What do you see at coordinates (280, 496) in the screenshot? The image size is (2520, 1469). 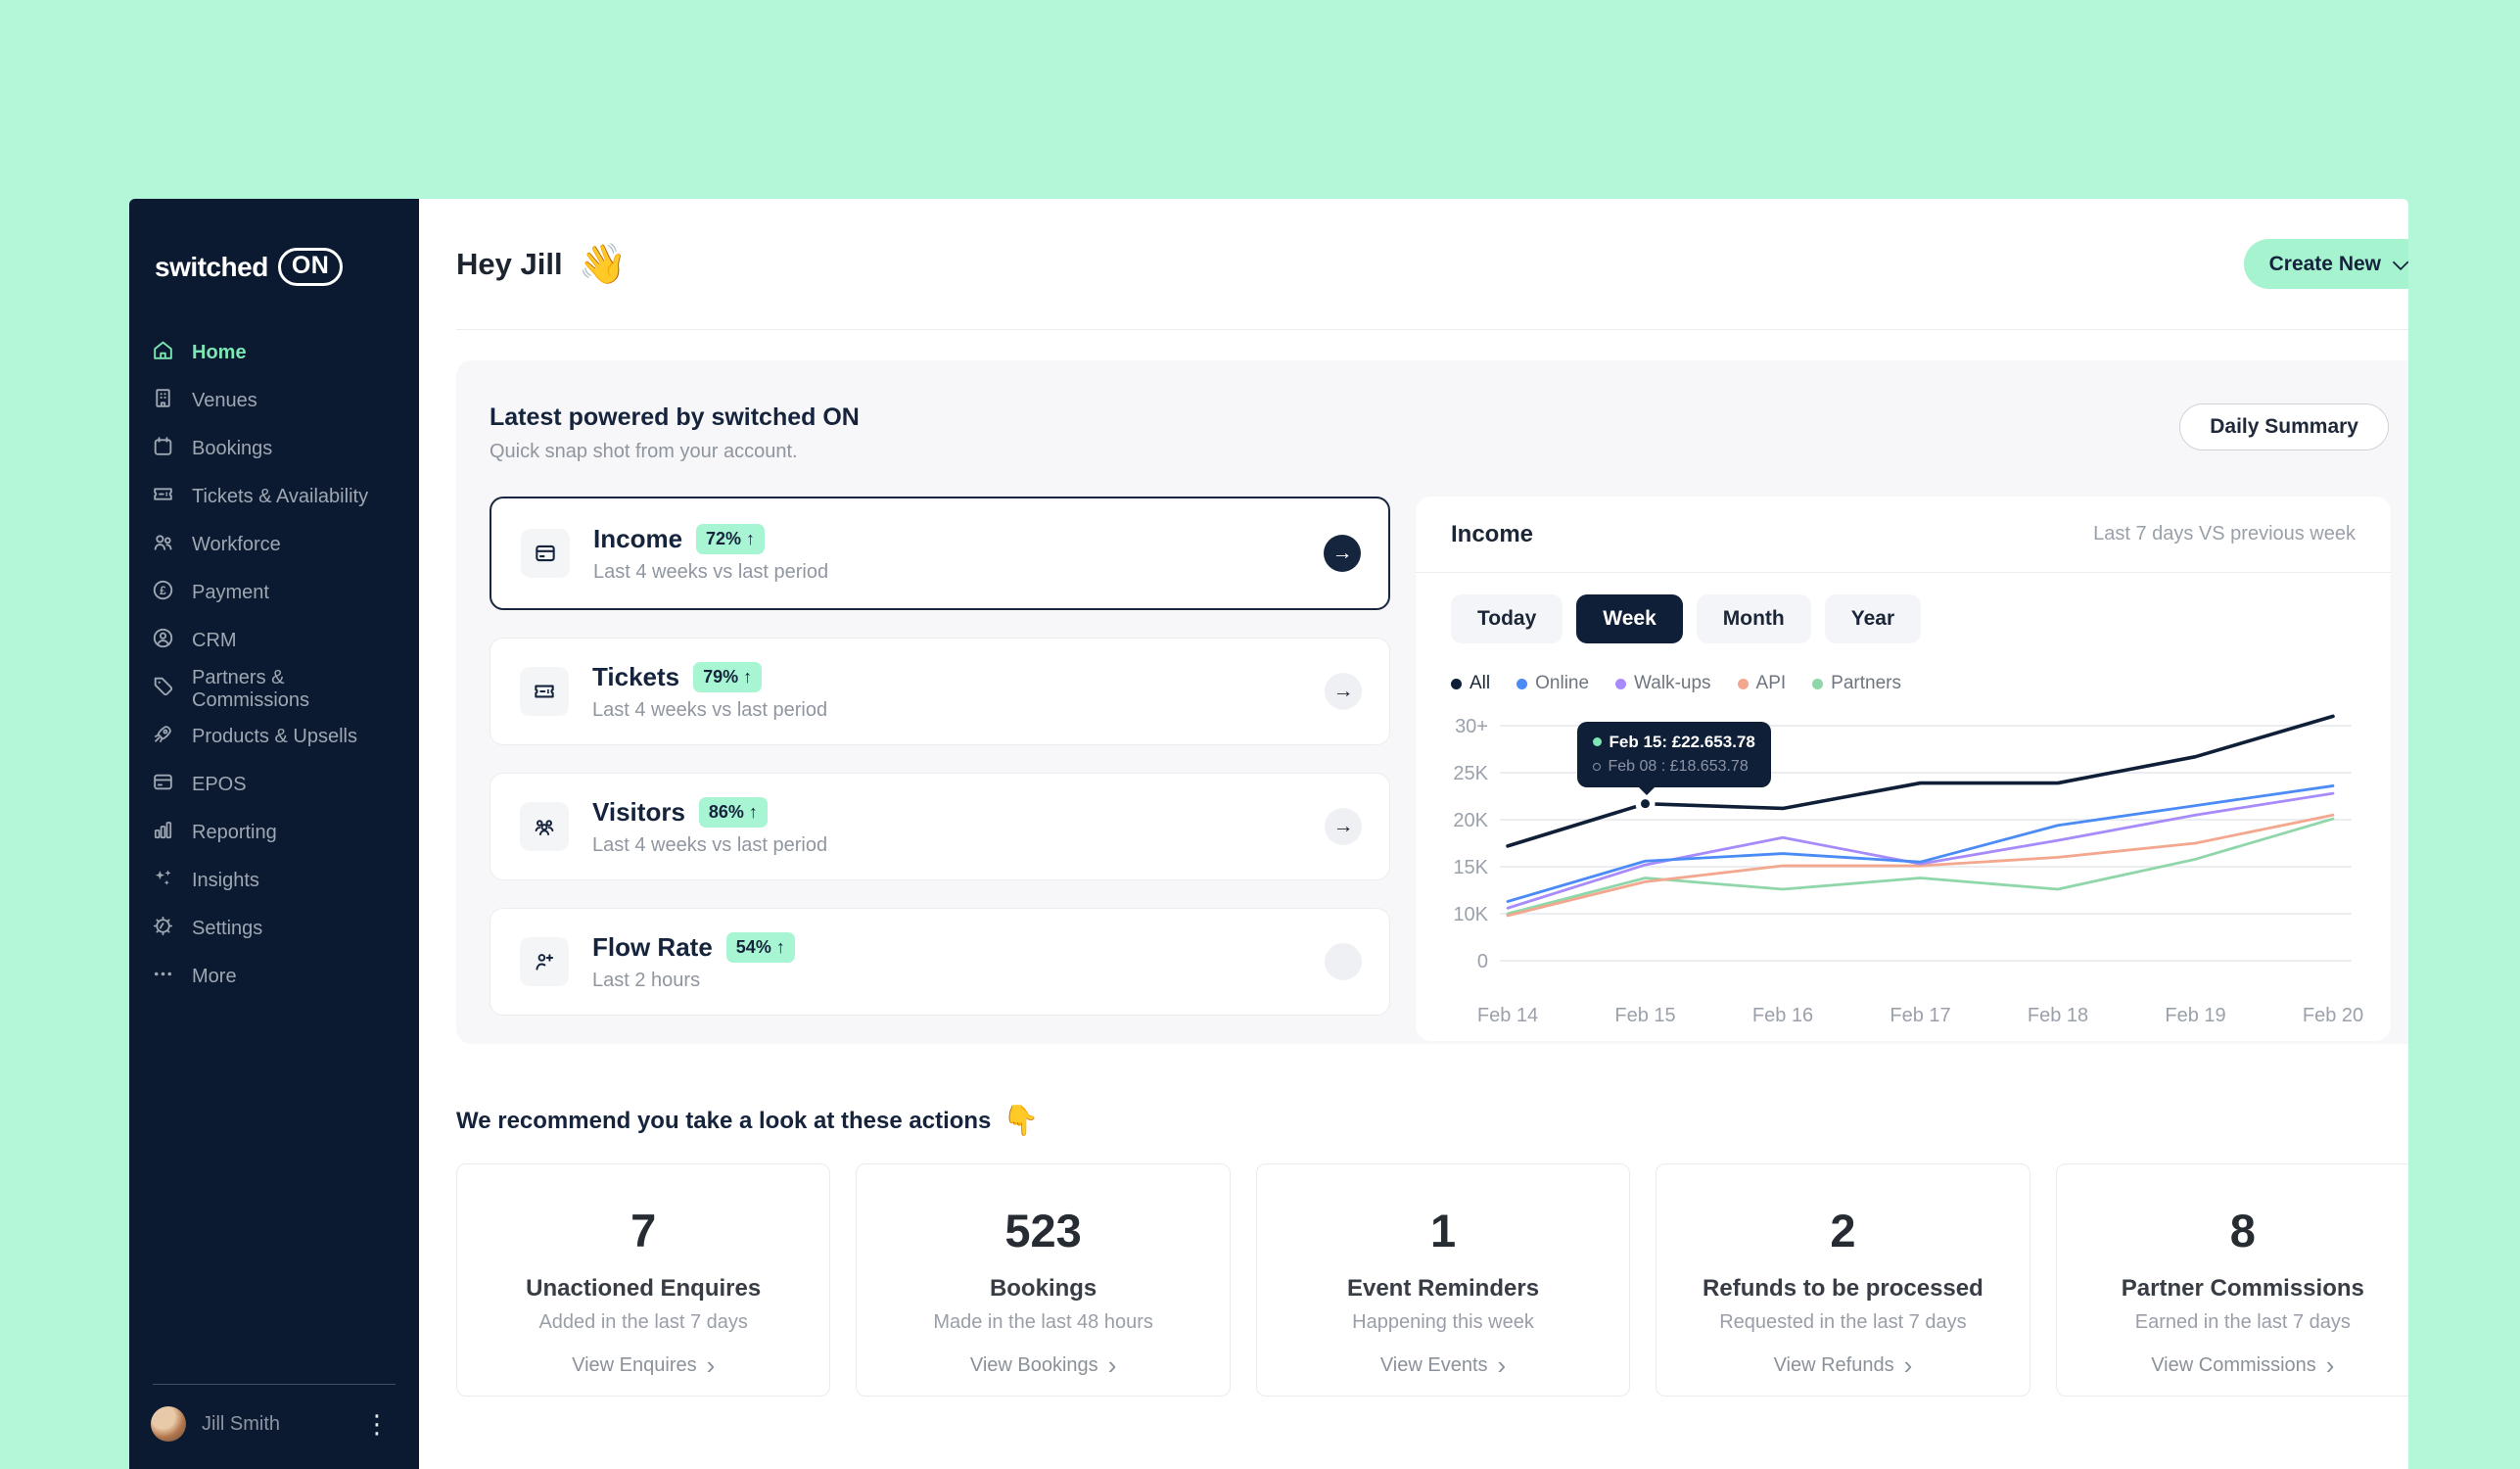 I see `sidebar-item-label: Tickets & Availability` at bounding box center [280, 496].